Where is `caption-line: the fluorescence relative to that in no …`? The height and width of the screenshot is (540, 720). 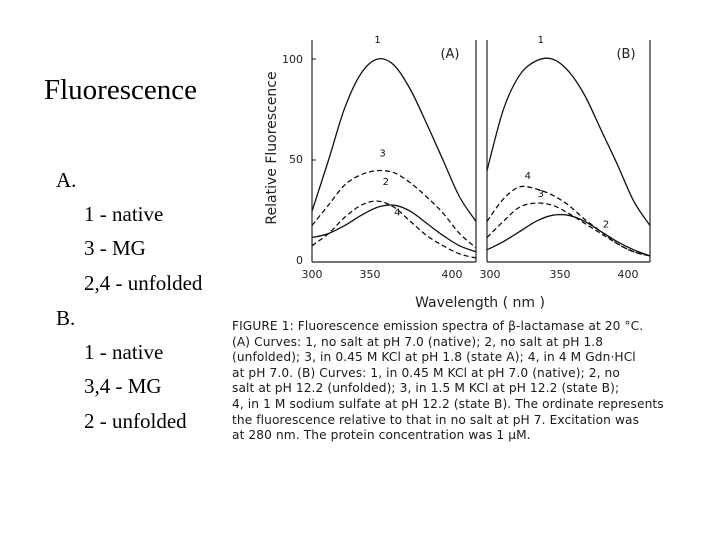
caption-line: the fluorescence relative to that in no … is located at coordinates (436, 419).